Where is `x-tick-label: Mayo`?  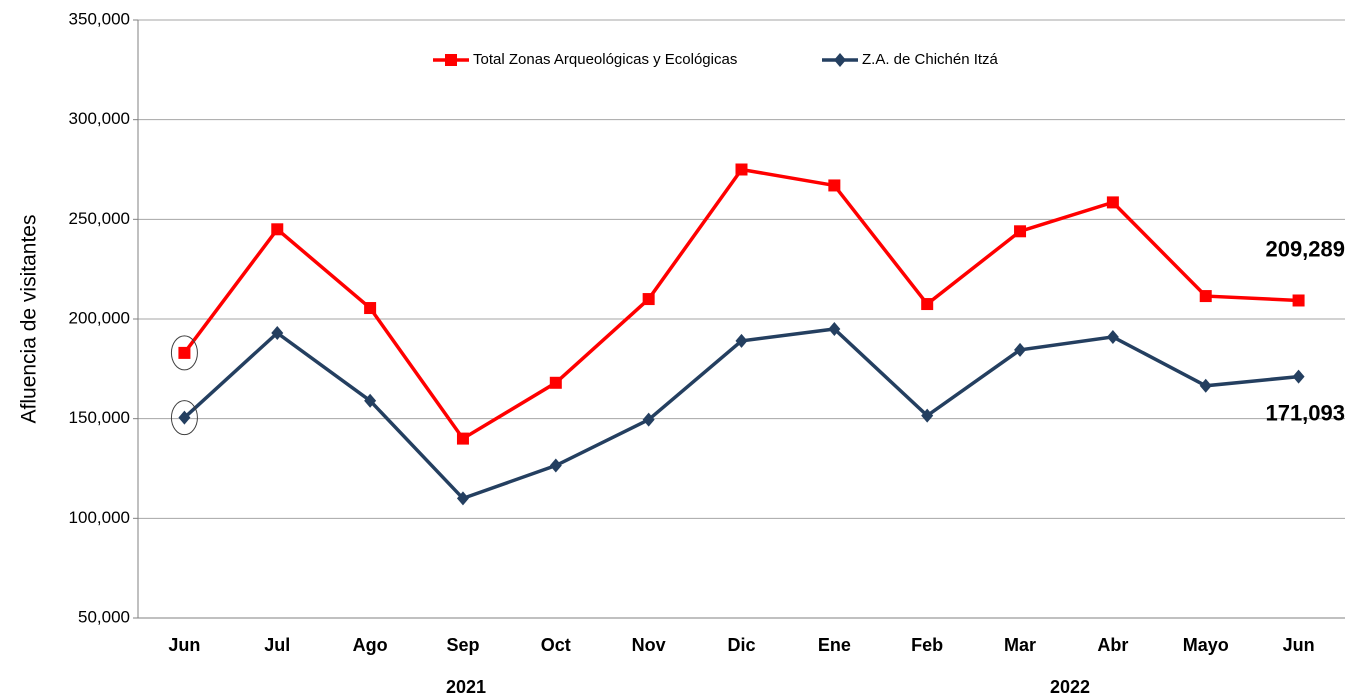 x-tick-label: Mayo is located at coordinates (1206, 645).